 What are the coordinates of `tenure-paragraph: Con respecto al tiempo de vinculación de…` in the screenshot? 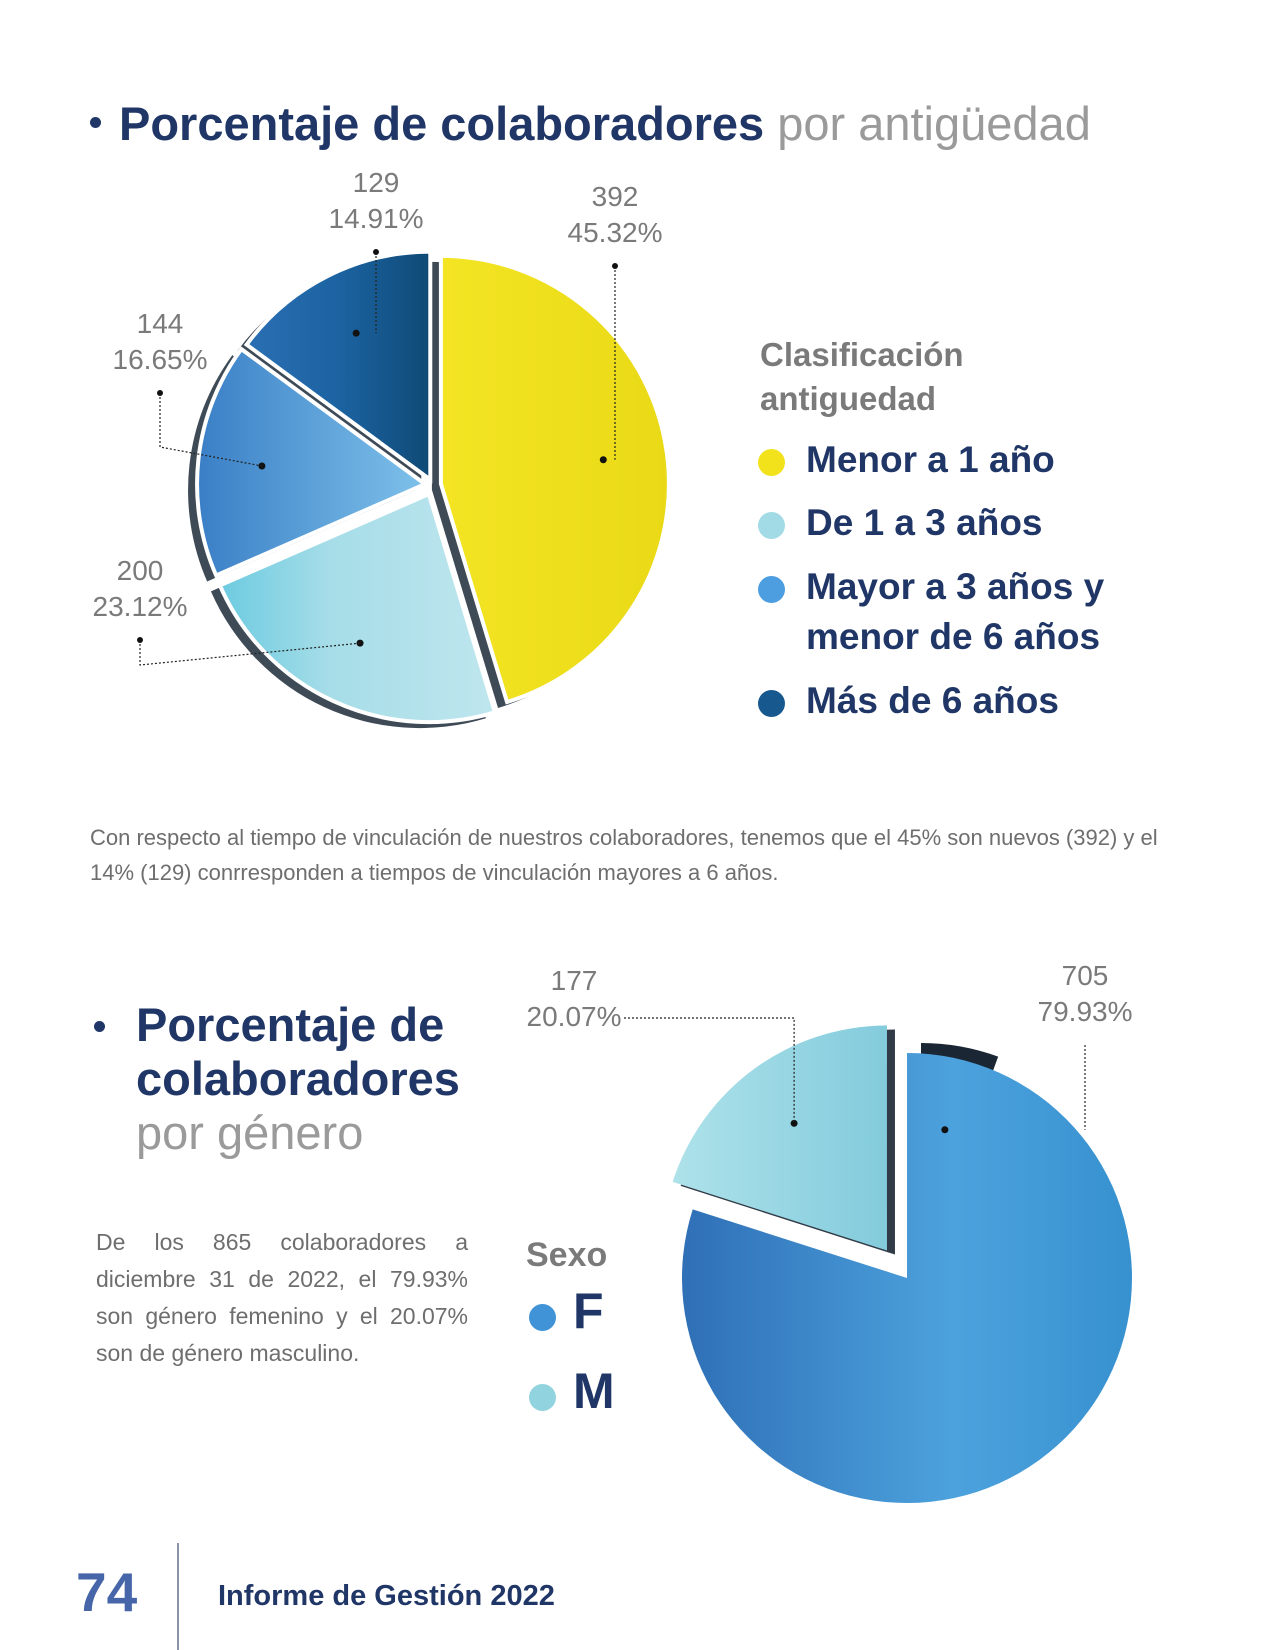 It's located at (624, 855).